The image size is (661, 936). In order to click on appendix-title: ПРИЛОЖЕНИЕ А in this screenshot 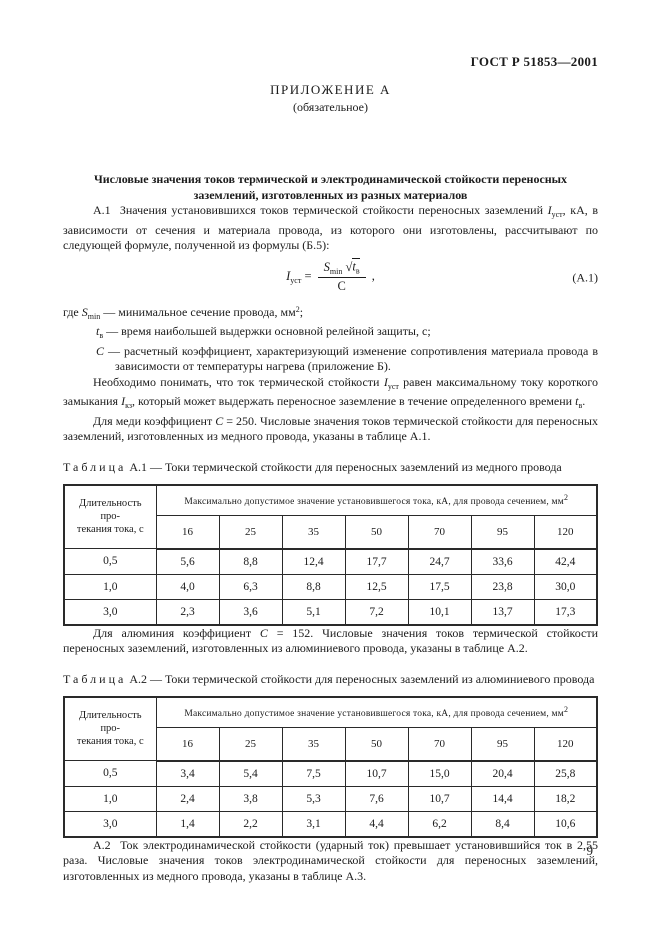, I will do `click(330, 89)`.